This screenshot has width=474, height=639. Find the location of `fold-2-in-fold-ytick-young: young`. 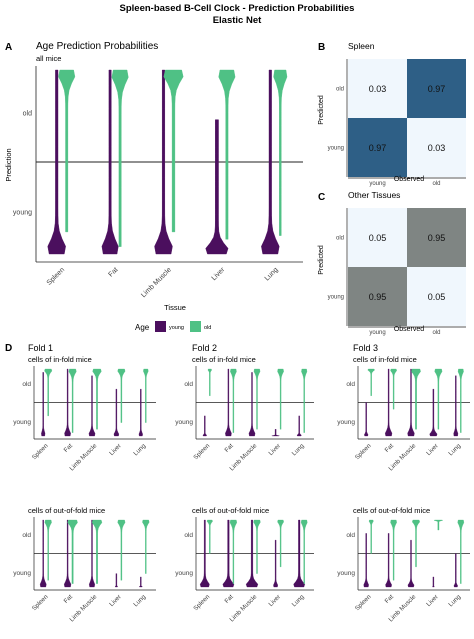

fold-2-in-fold-ytick-young: young is located at coordinates (184, 422).